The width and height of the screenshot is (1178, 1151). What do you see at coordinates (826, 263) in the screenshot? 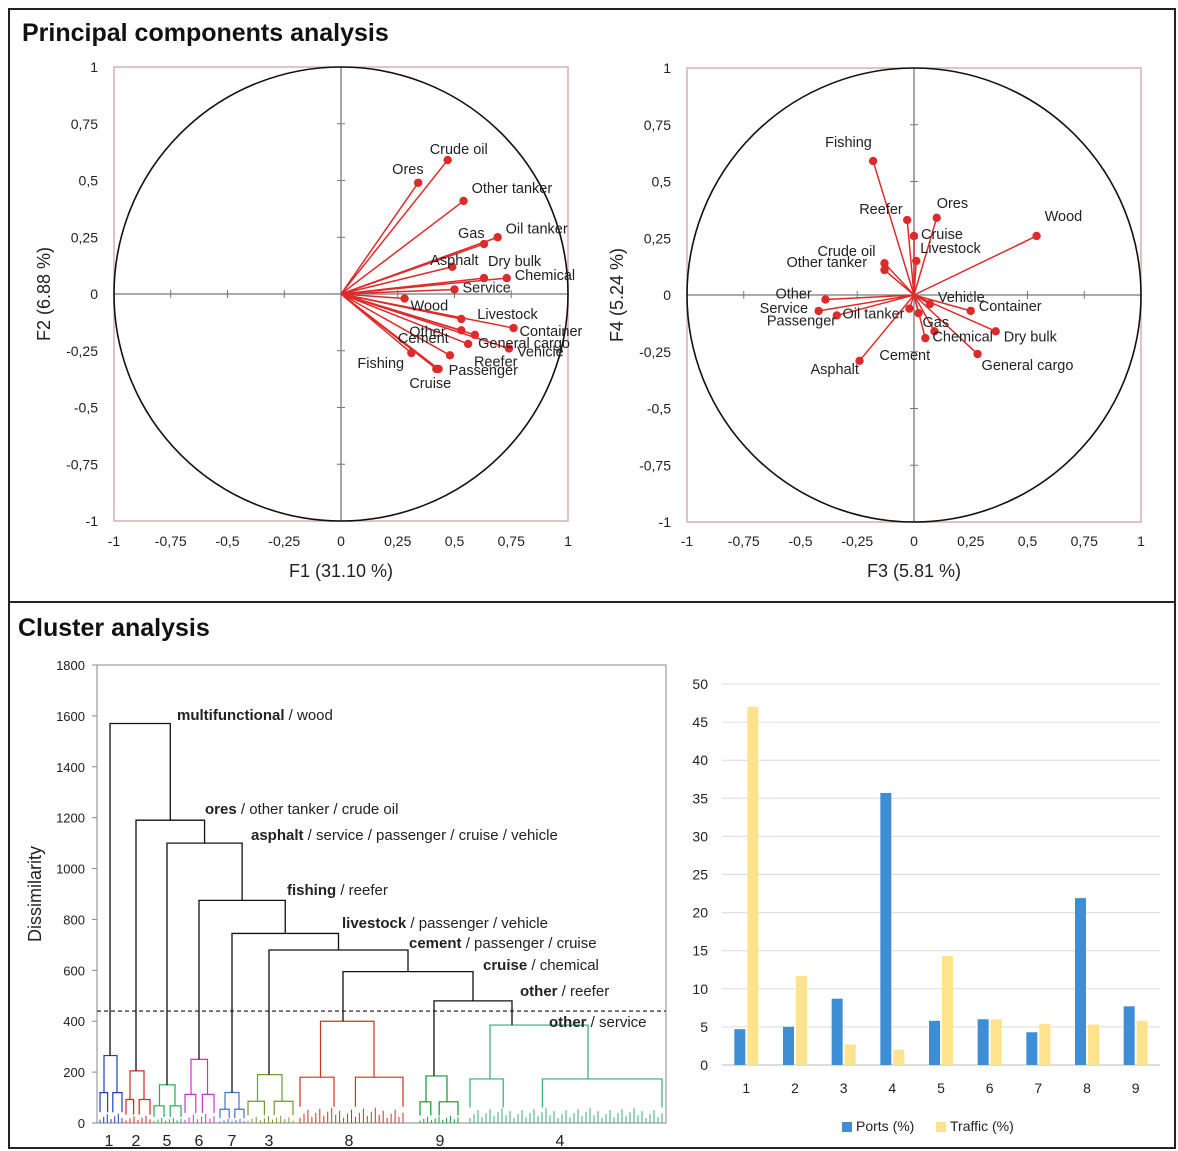
I see `pca2-label-other-tanker: Other tanker` at bounding box center [826, 263].